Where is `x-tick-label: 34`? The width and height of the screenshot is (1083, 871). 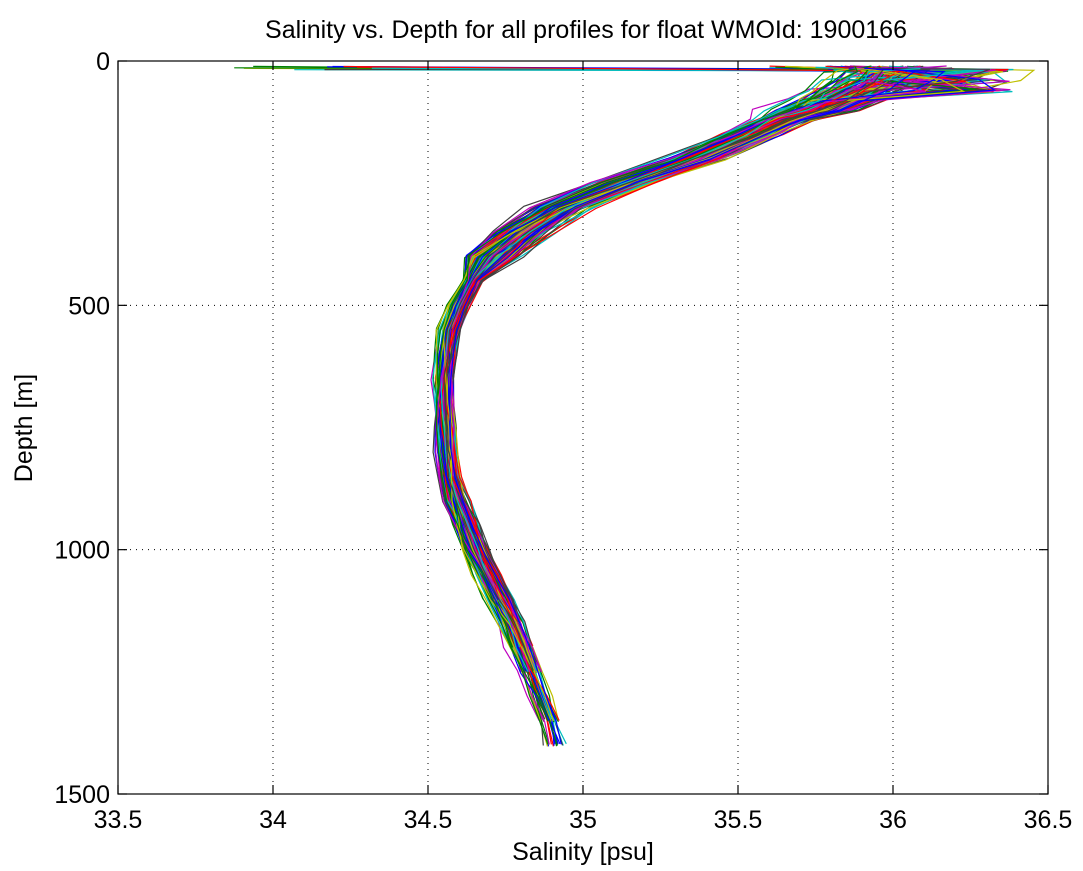 x-tick-label: 34 is located at coordinates (273, 820).